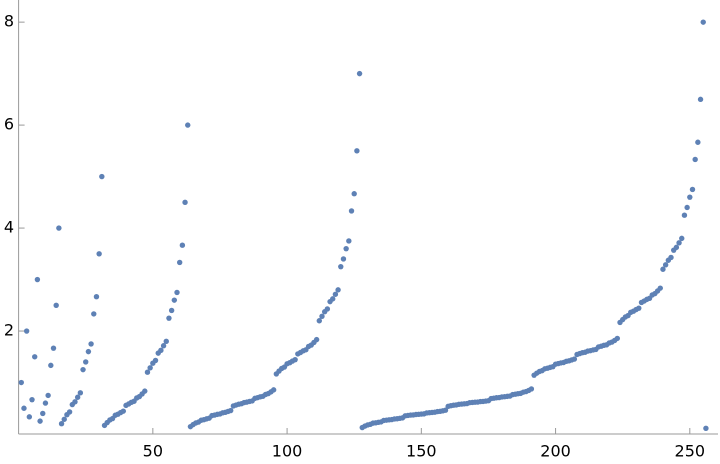 The height and width of the screenshot is (464, 720). What do you see at coordinates (690, 451) in the screenshot?
I see `x-tick-label: 250` at bounding box center [690, 451].